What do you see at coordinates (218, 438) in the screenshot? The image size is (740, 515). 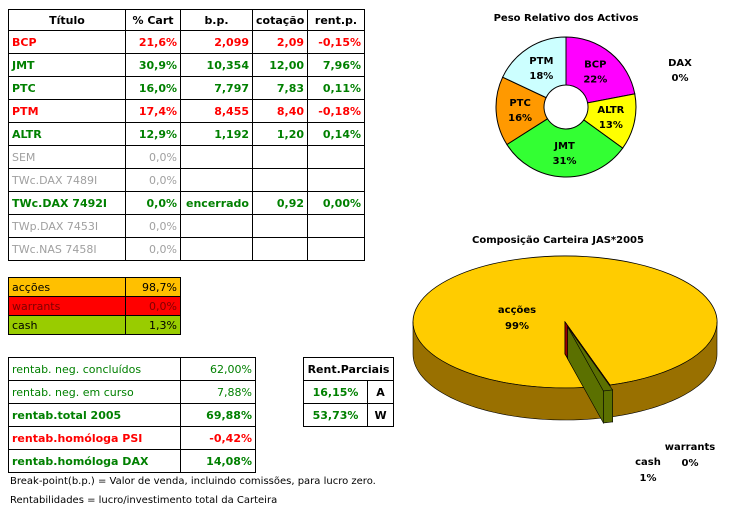 I see `returns-cell: -0,42%` at bounding box center [218, 438].